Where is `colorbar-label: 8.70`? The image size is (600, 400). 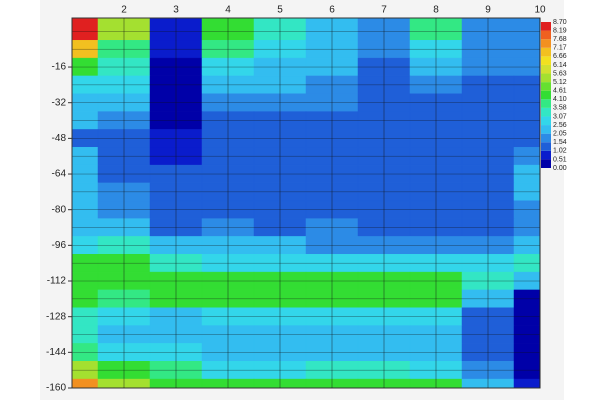 colorbar-label: 8.70 is located at coordinates (560, 22).